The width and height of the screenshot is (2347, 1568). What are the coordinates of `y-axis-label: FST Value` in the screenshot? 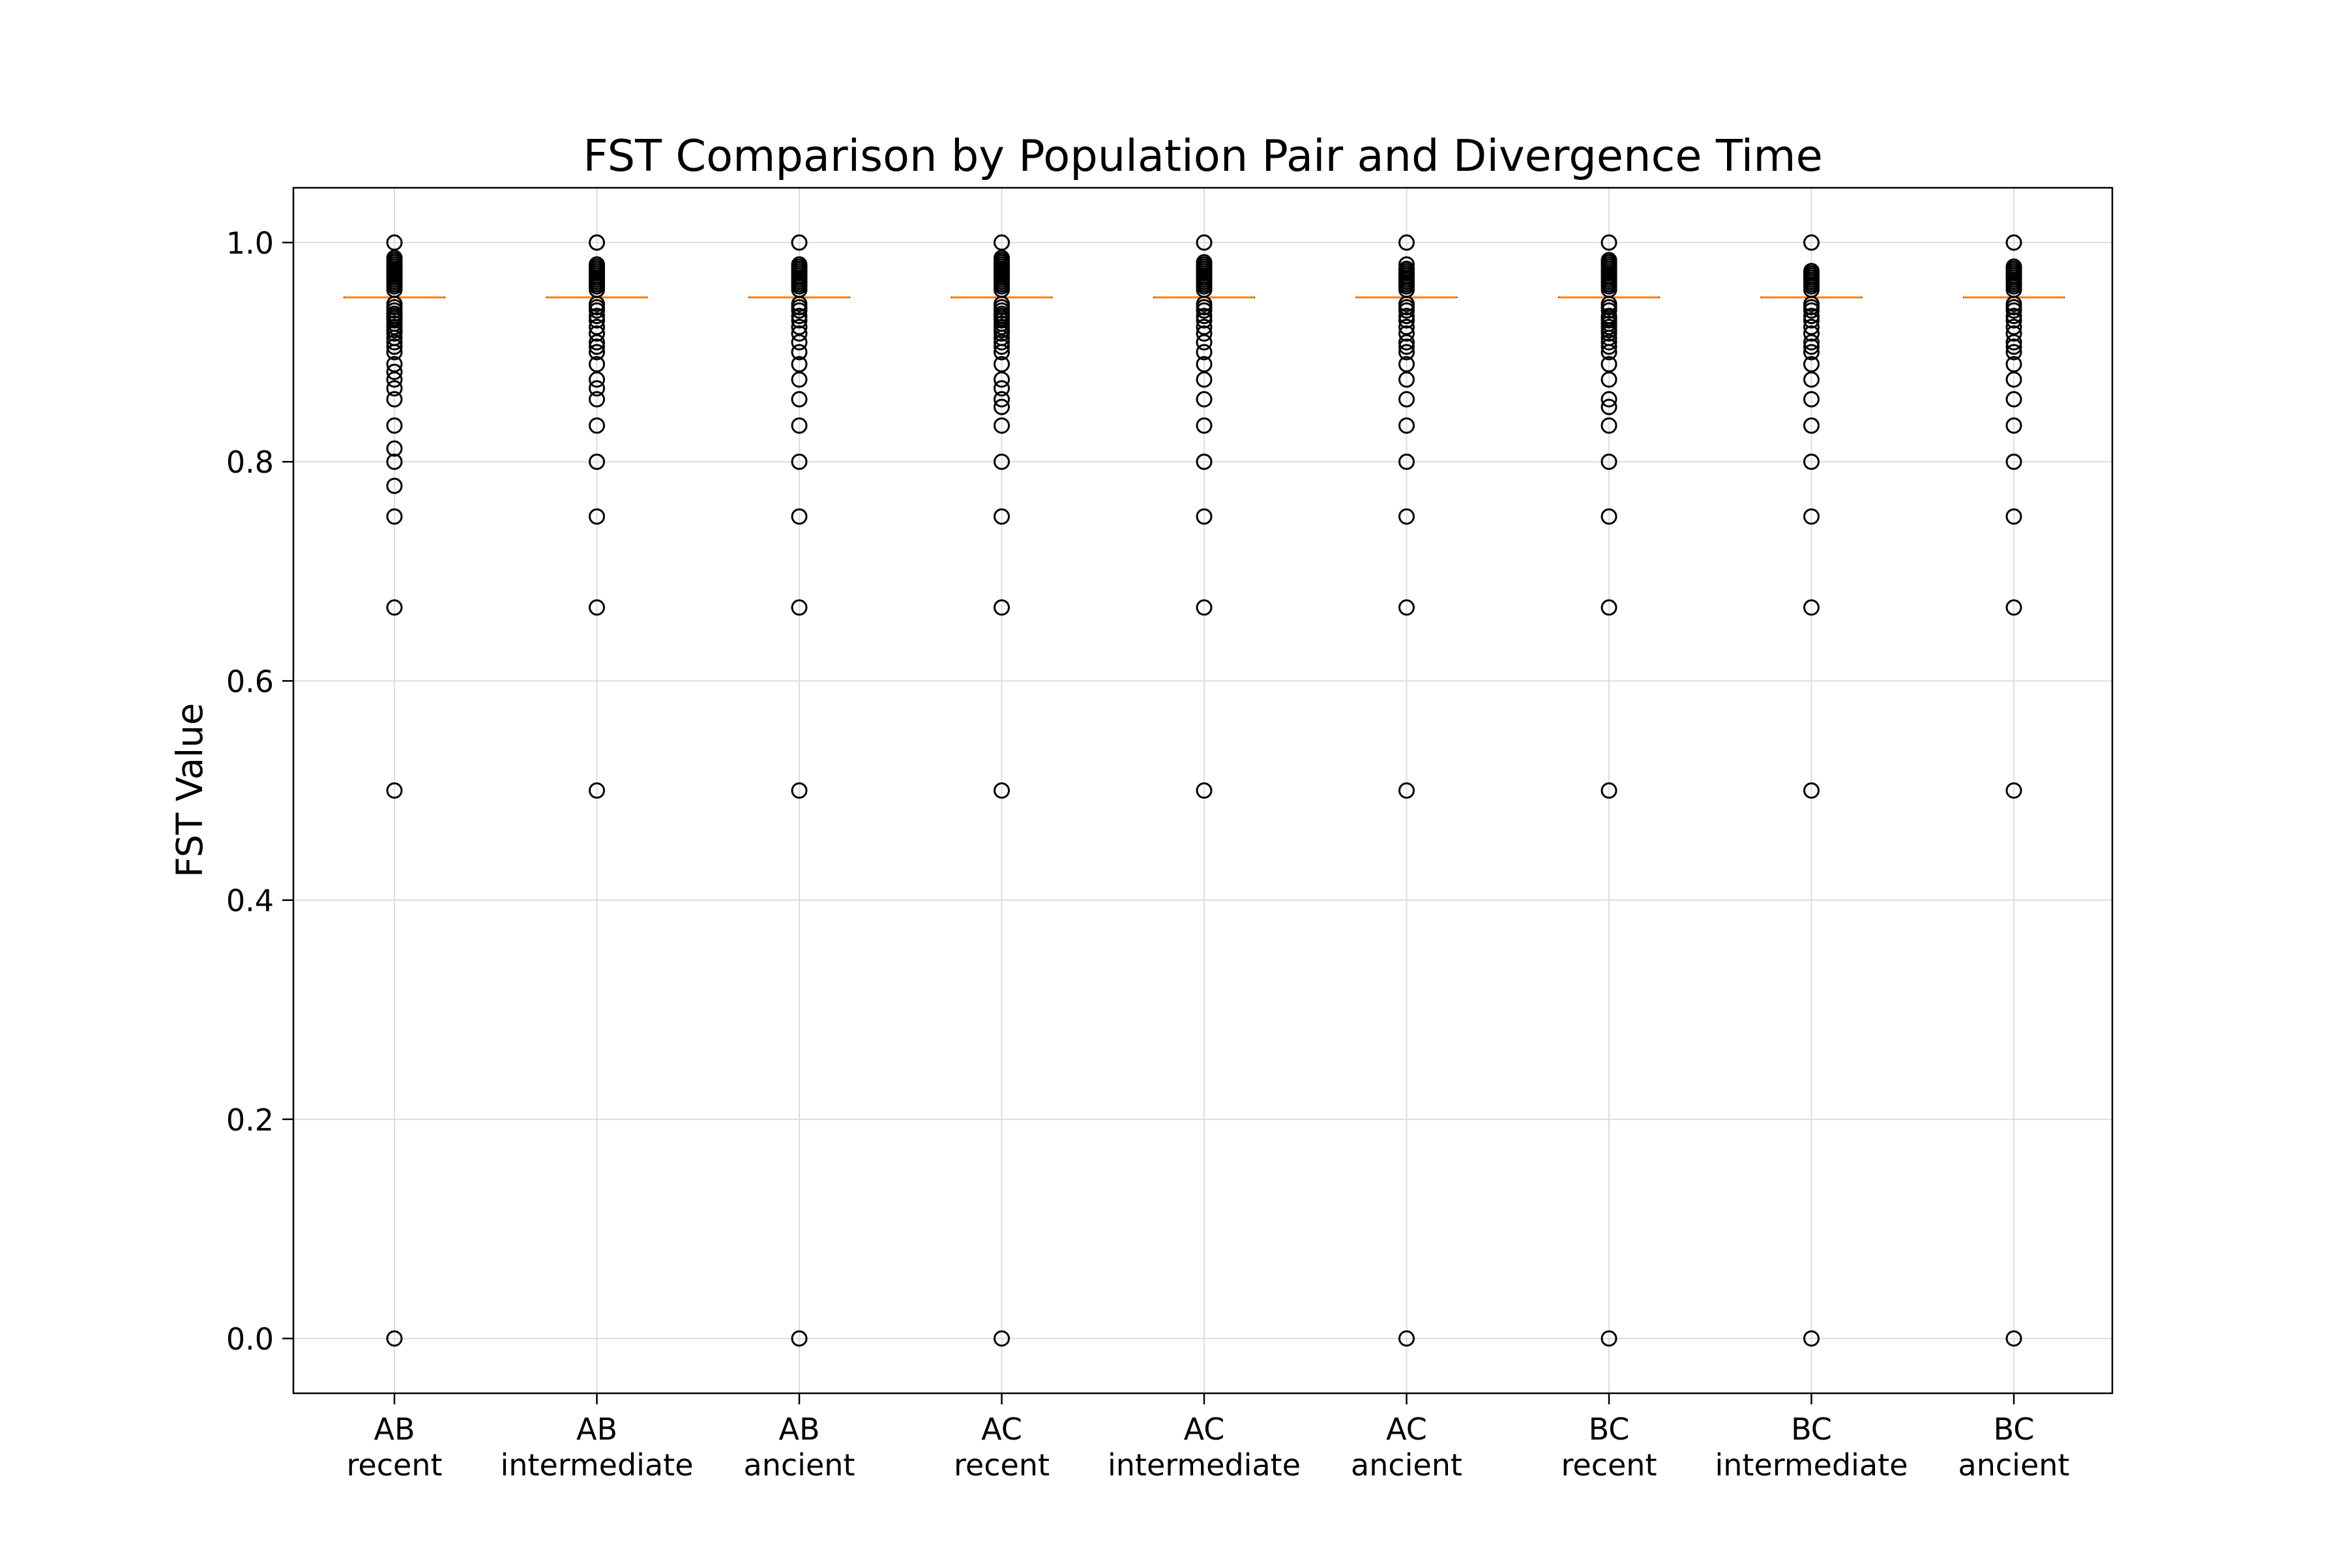 It's located at (190, 791).